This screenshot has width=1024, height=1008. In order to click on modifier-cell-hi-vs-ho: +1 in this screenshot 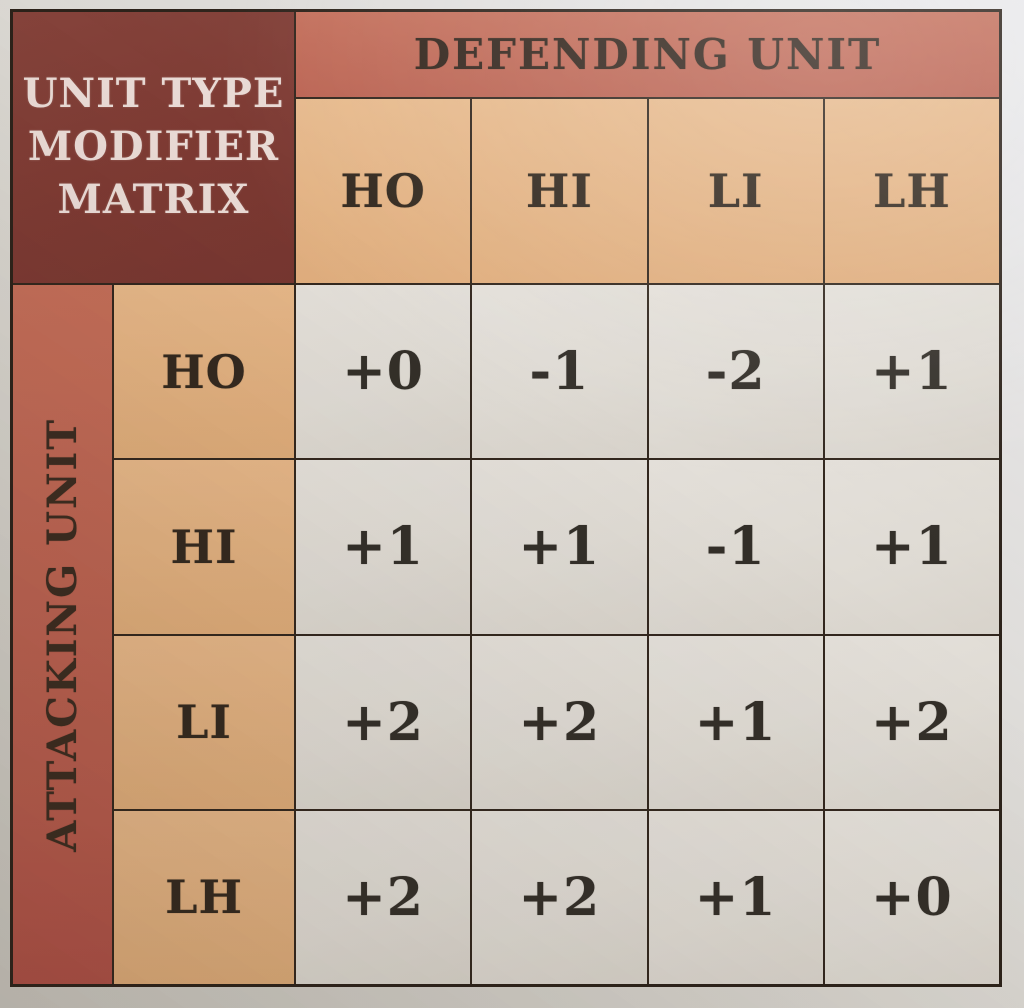, I will do `click(383, 547)`.